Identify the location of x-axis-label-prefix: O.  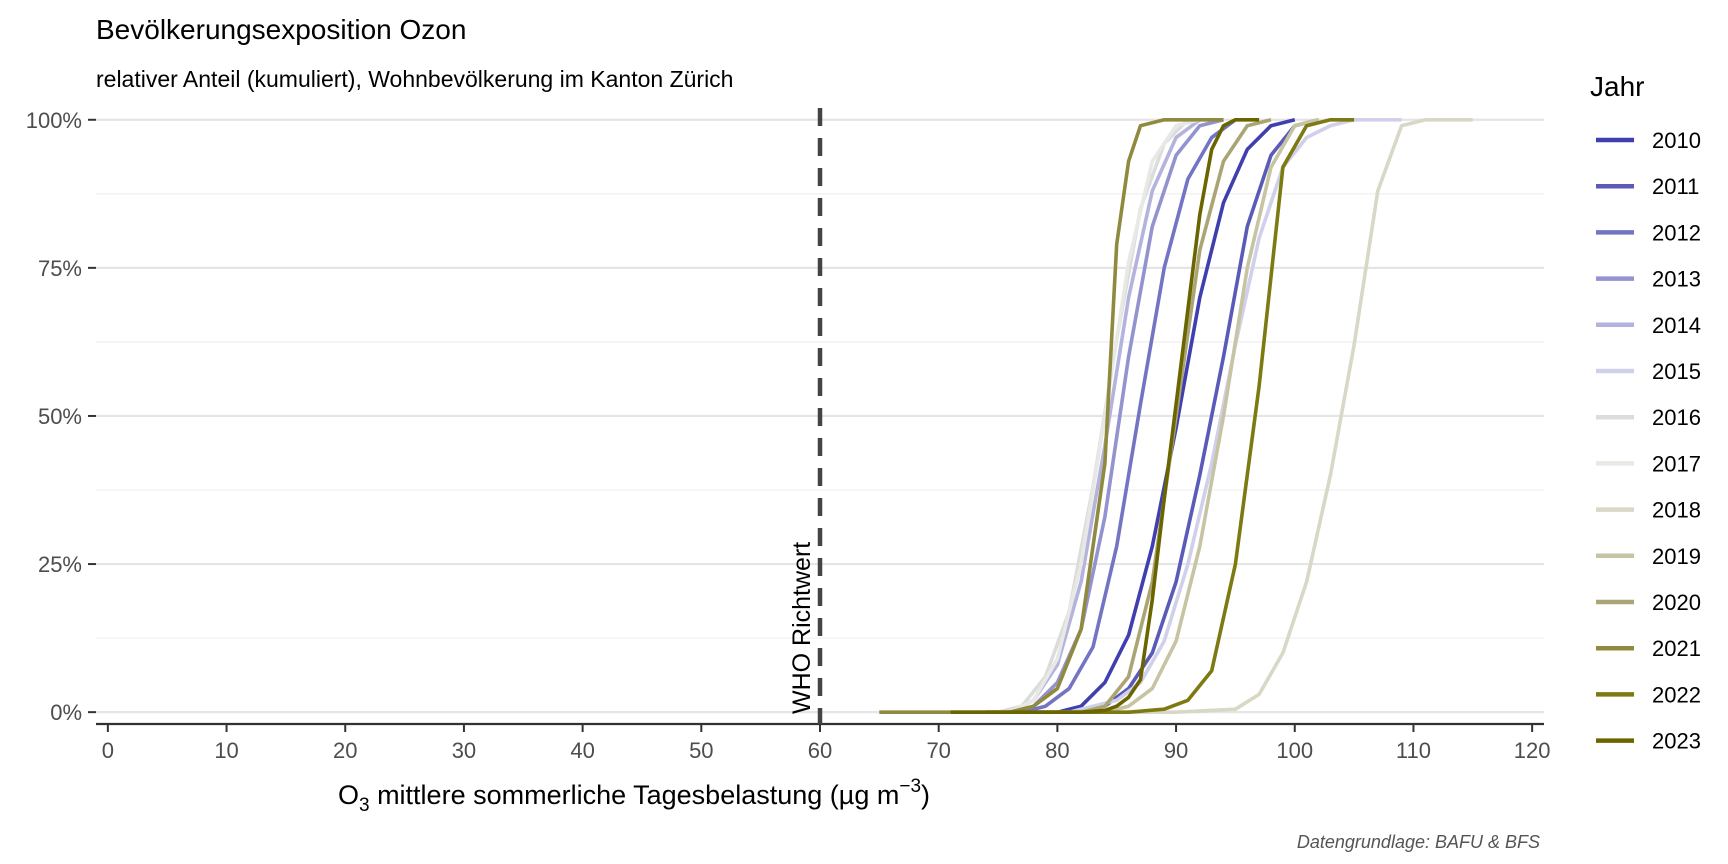
(348, 795).